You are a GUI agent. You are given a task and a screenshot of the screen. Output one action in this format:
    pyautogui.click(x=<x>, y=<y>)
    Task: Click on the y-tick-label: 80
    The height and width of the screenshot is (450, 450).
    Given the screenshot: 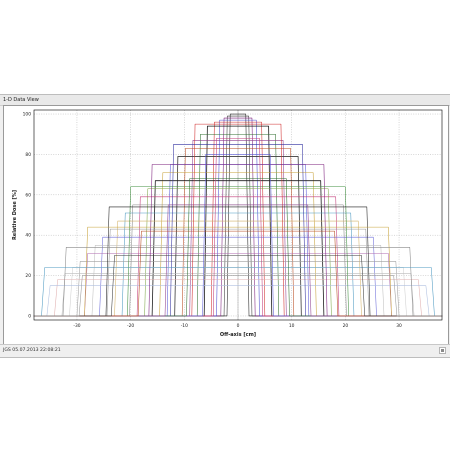 What is the action you would take?
    pyautogui.click(x=28, y=155)
    